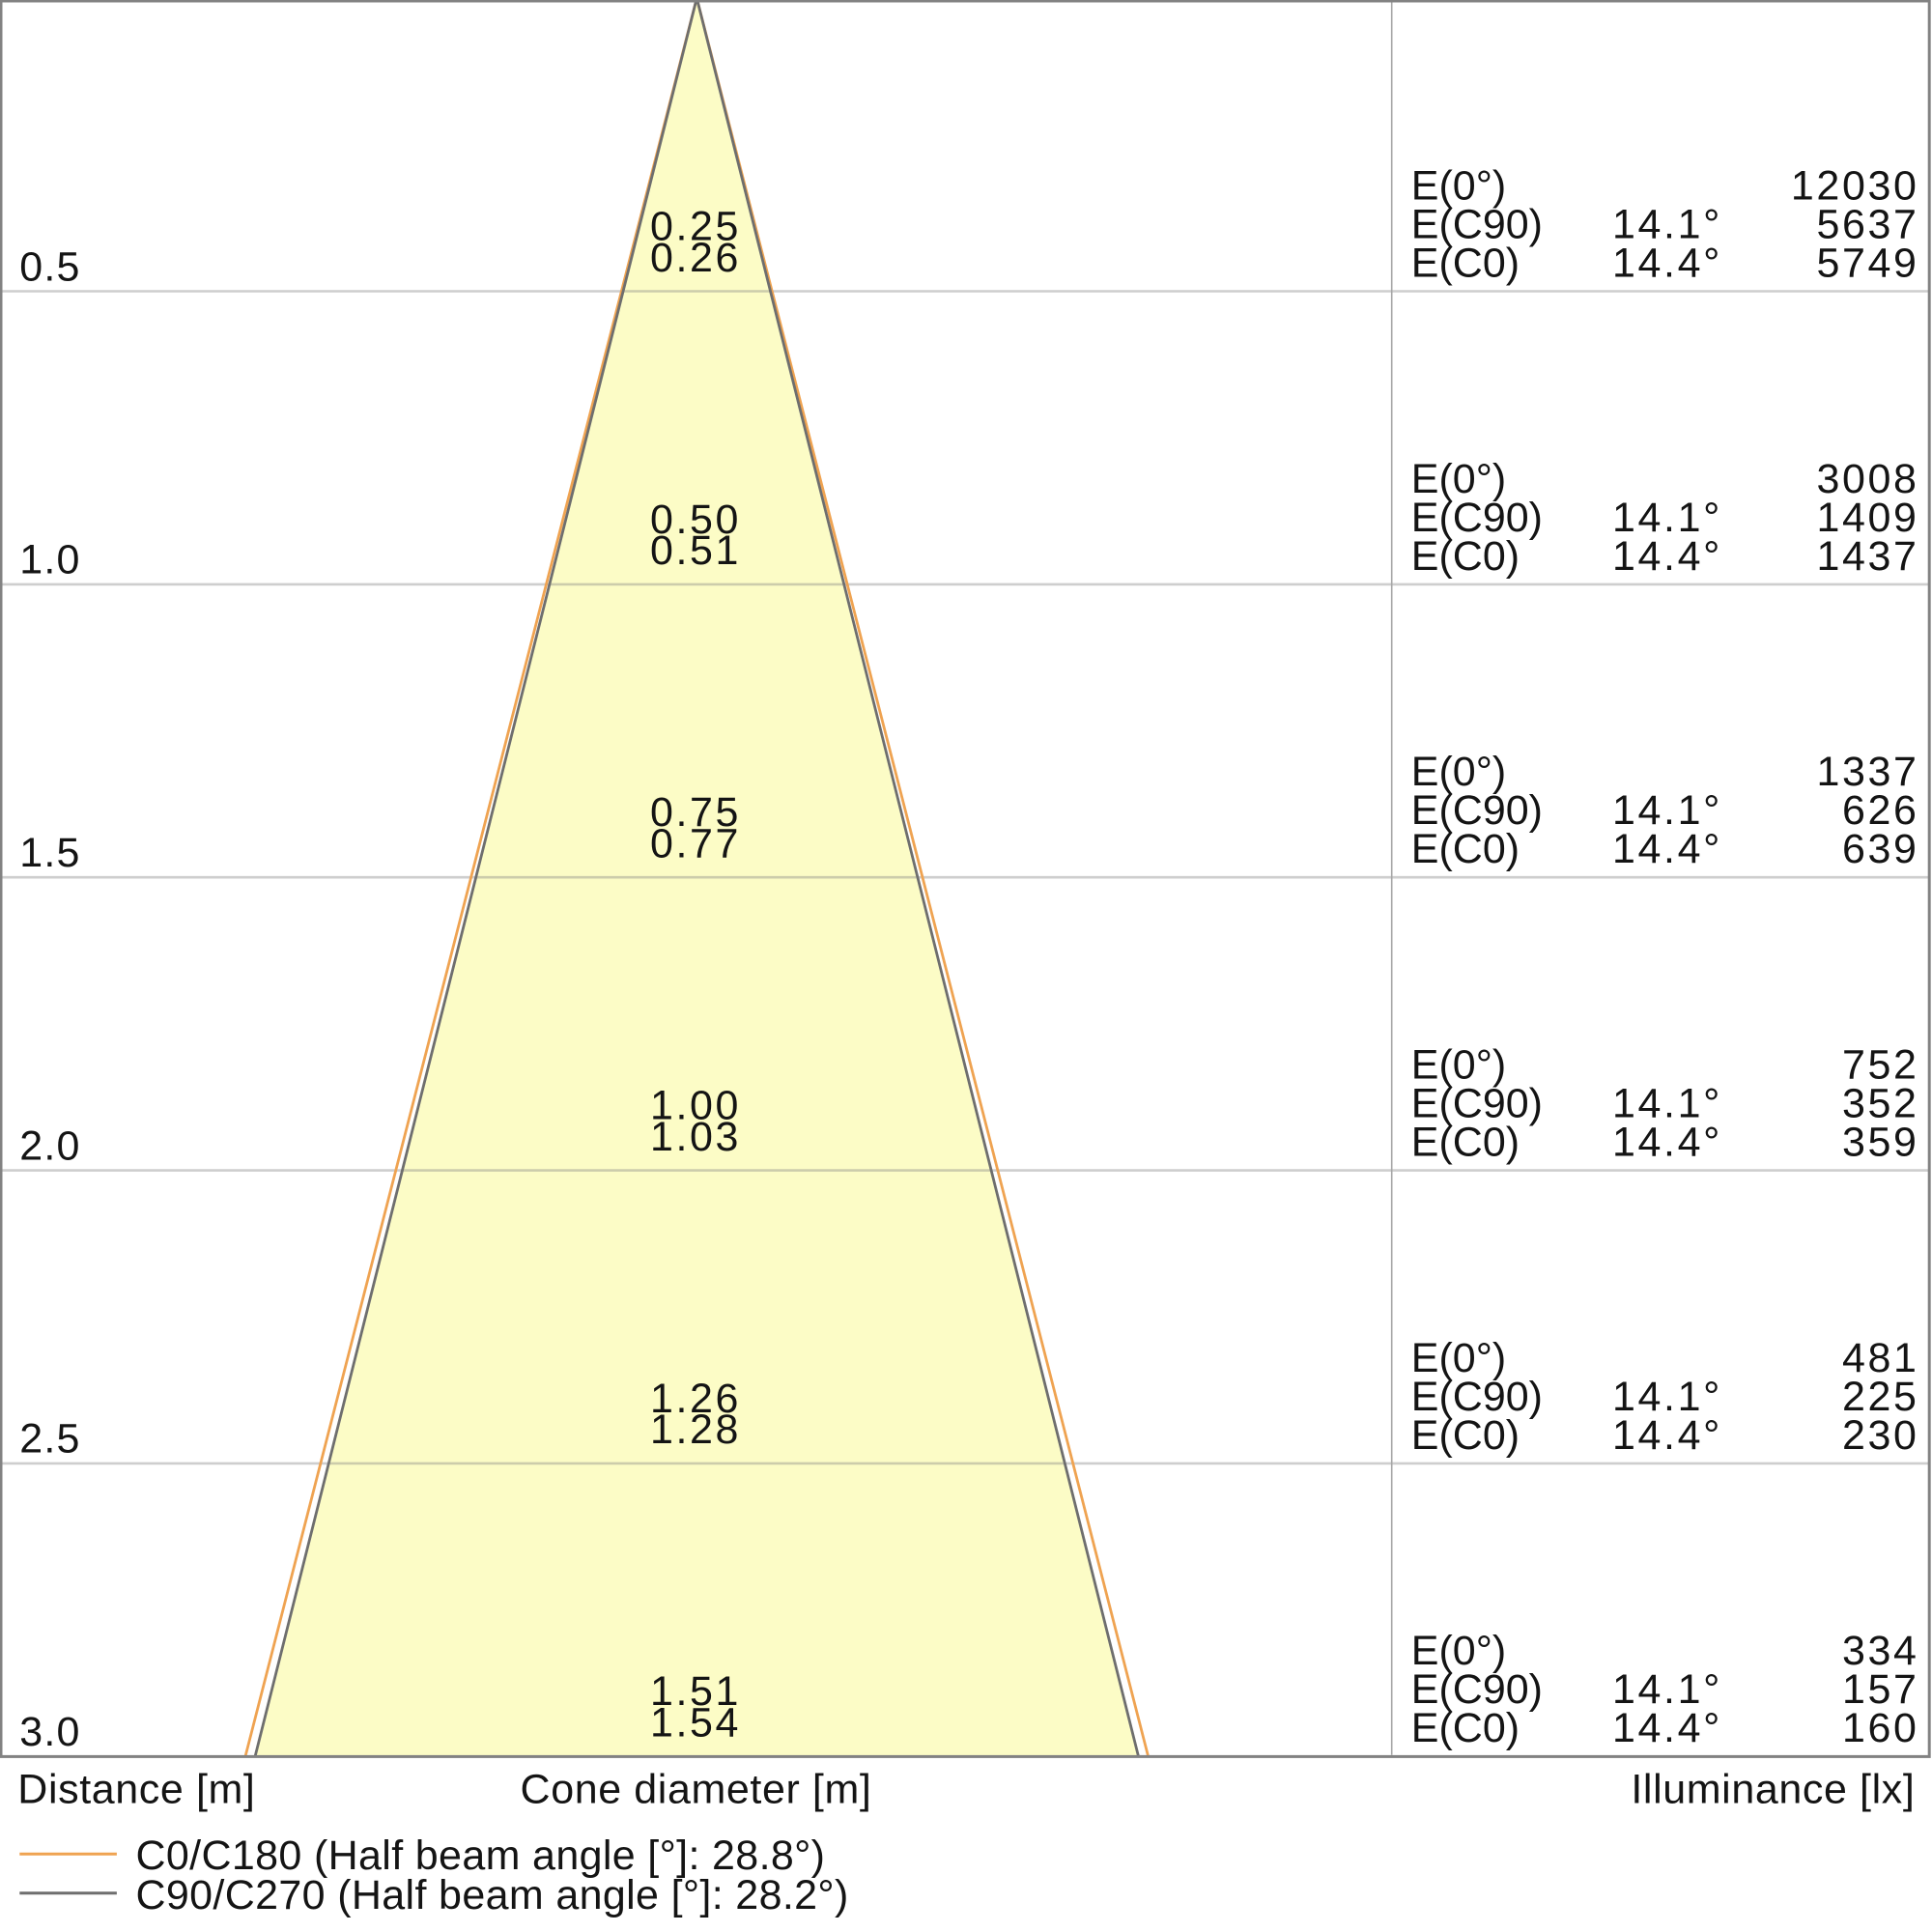 The width and height of the screenshot is (1932, 1932). I want to click on svg-text: 1.0, so click(49, 560).